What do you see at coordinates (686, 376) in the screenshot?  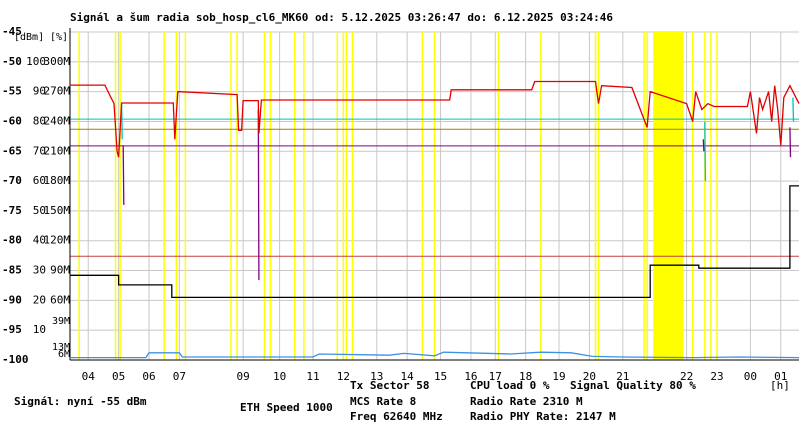 I see `x-tick-label: 22` at bounding box center [686, 376].